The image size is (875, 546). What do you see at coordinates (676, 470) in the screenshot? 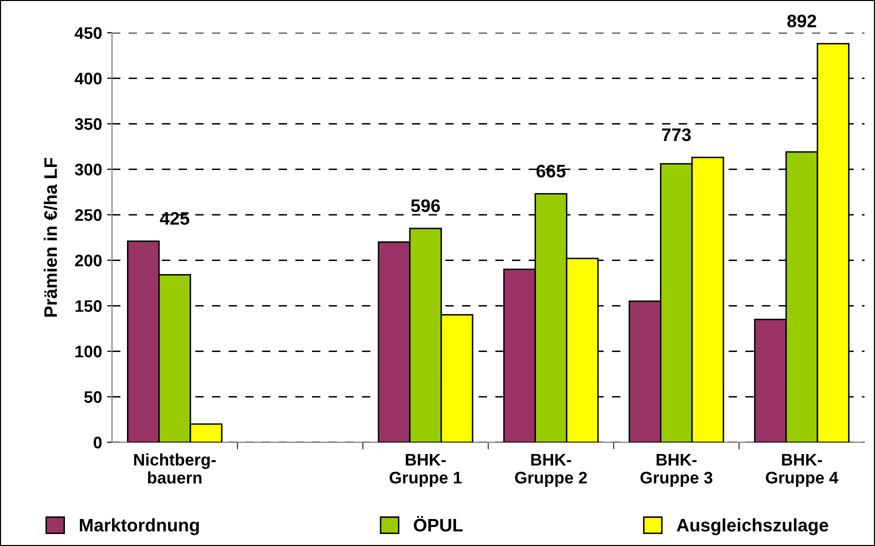
I see `x-tick-label: BHK- Gruppe 3` at bounding box center [676, 470].